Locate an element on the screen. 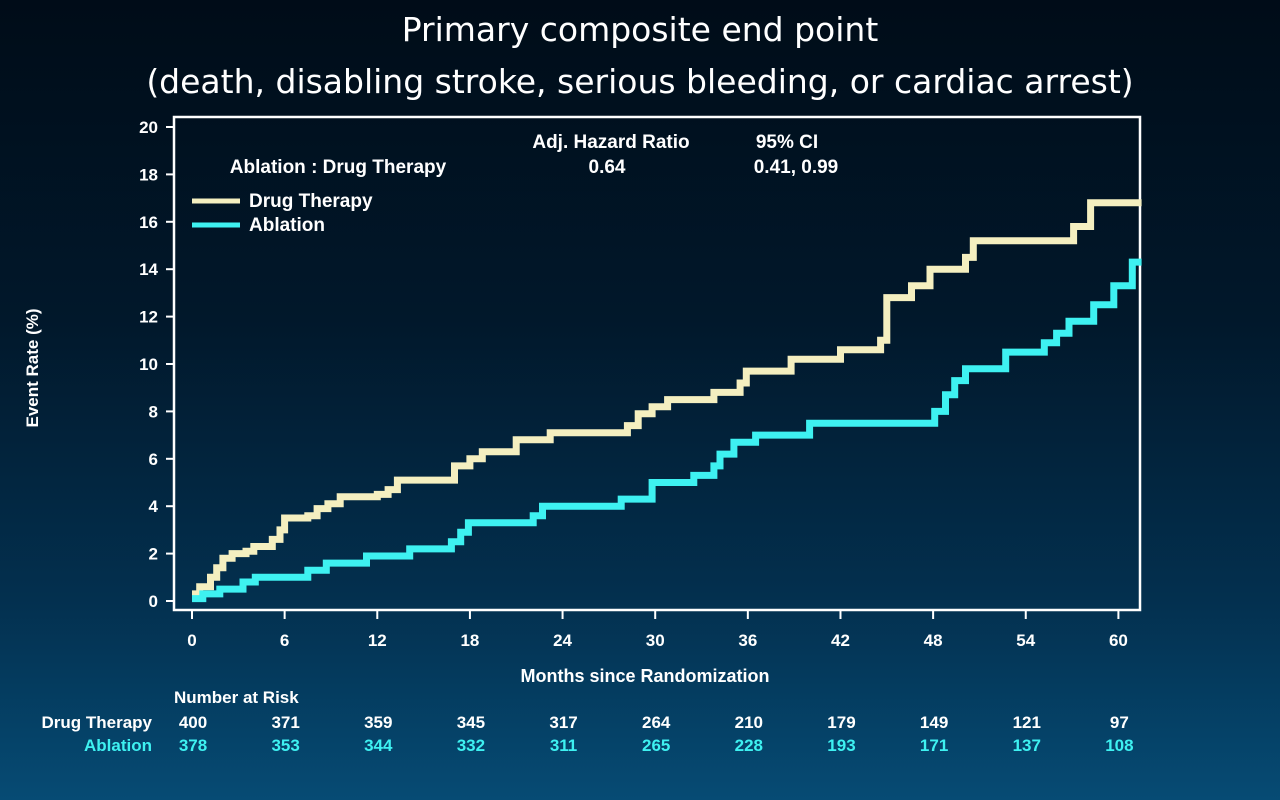  legend: Drug Therapy Ablation is located at coordinates (282, 213).